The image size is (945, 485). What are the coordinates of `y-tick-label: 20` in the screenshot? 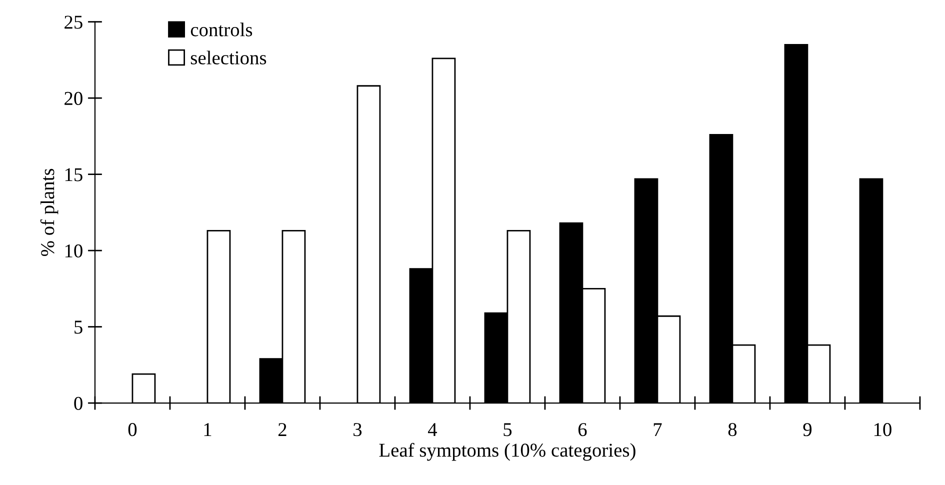 It's located at (73, 99).